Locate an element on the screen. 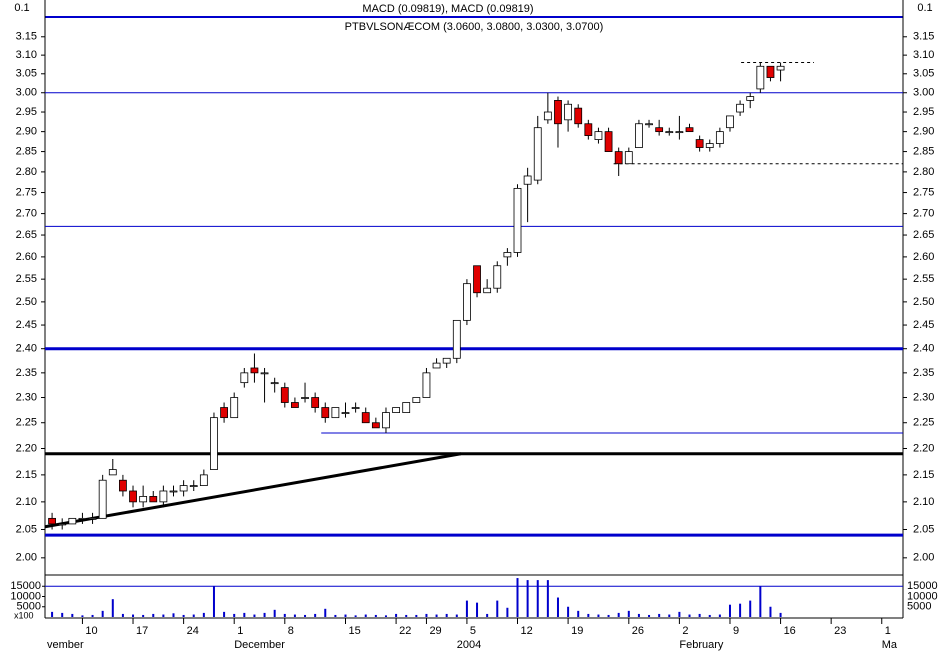 This screenshot has height=651, width=950. volume-tick-label: 5000 is located at coordinates (29, 607).